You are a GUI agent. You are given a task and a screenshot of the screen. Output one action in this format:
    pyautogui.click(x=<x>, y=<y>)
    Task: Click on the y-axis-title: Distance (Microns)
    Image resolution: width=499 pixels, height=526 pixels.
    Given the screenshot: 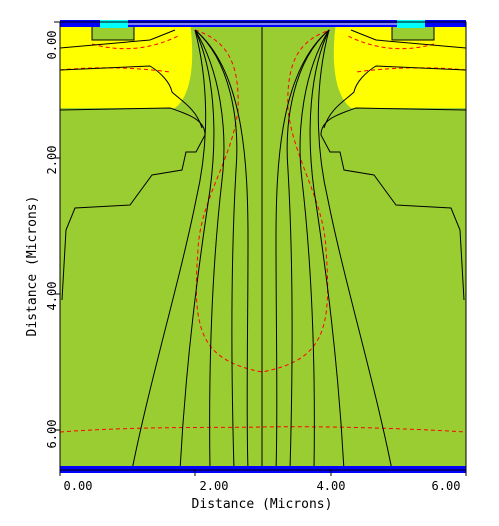 What is the action you would take?
    pyautogui.click(x=32, y=266)
    